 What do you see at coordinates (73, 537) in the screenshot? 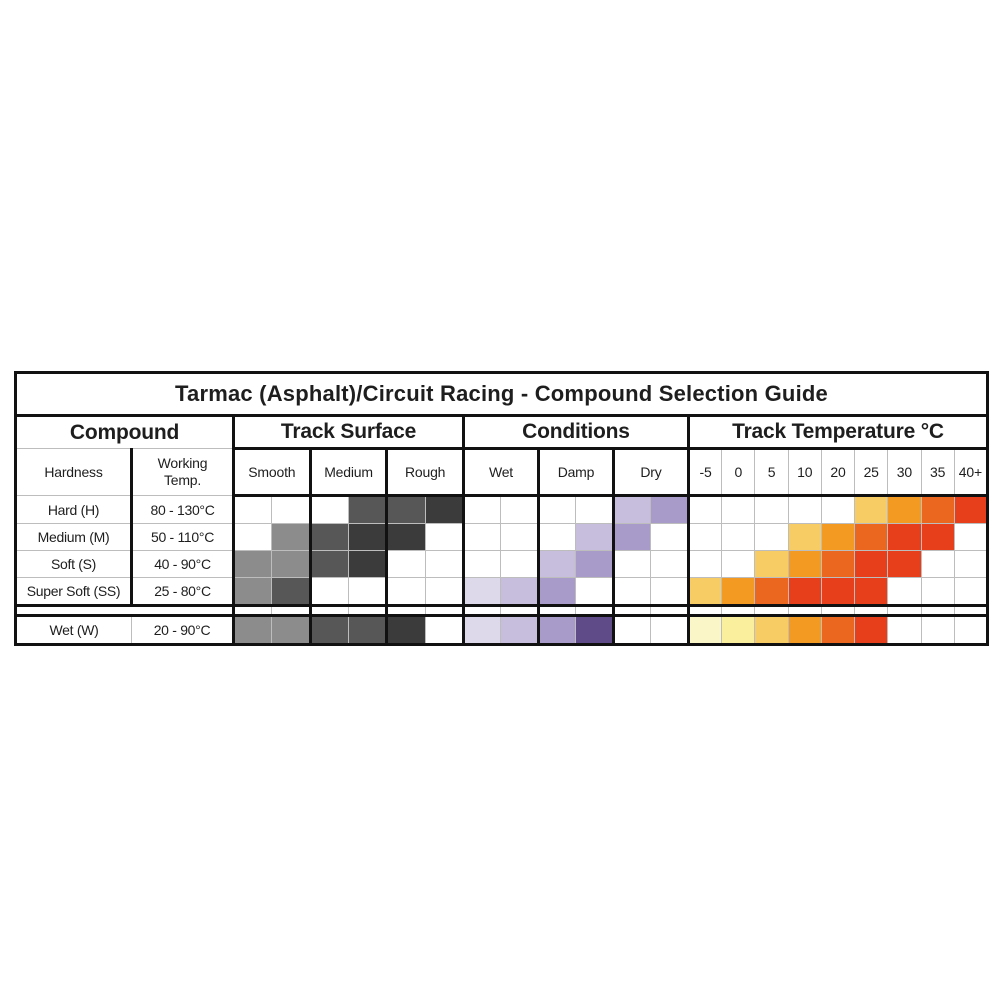
I see `row-label-medium-m: Medium (M)` at bounding box center [73, 537].